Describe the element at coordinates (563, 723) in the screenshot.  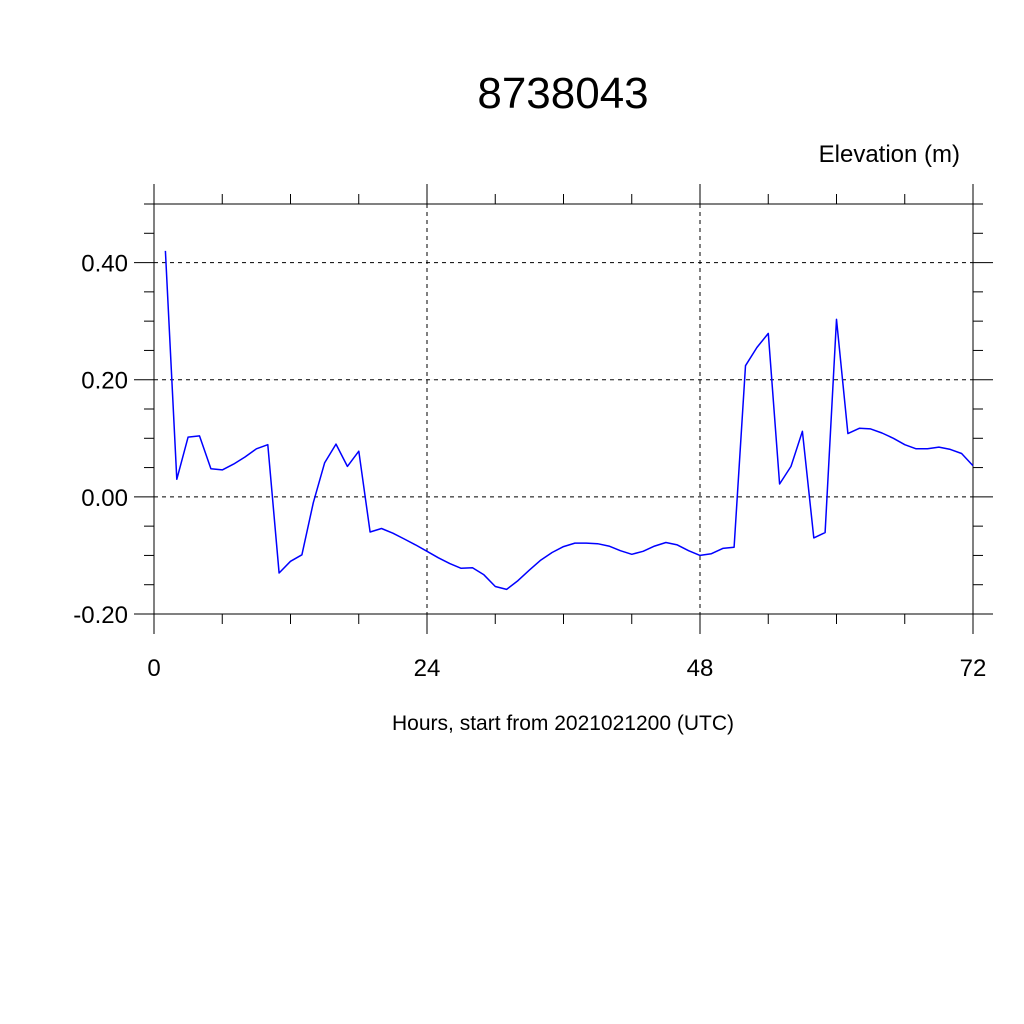
I see `x-axis-label: Hours, start from 2021021200 (UTC)` at that location.